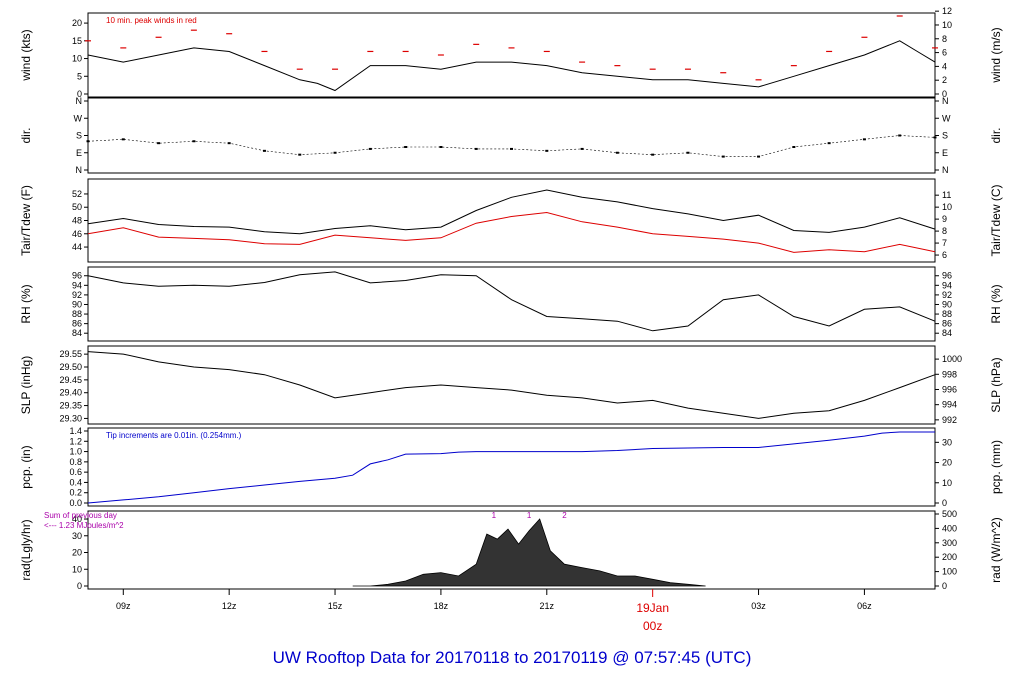 The height and width of the screenshot is (700, 1024). Describe the element at coordinates (77, 569) in the screenshot. I see `ytick-label-left-rad-1: 10` at that location.